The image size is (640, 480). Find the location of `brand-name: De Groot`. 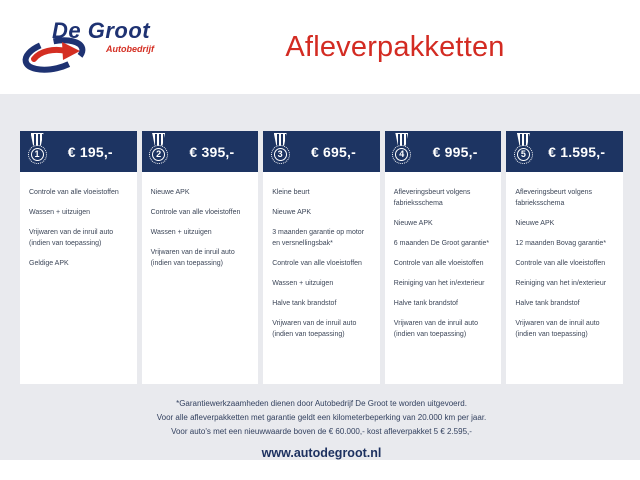

brand-name: De Groot is located at coordinates (101, 30).